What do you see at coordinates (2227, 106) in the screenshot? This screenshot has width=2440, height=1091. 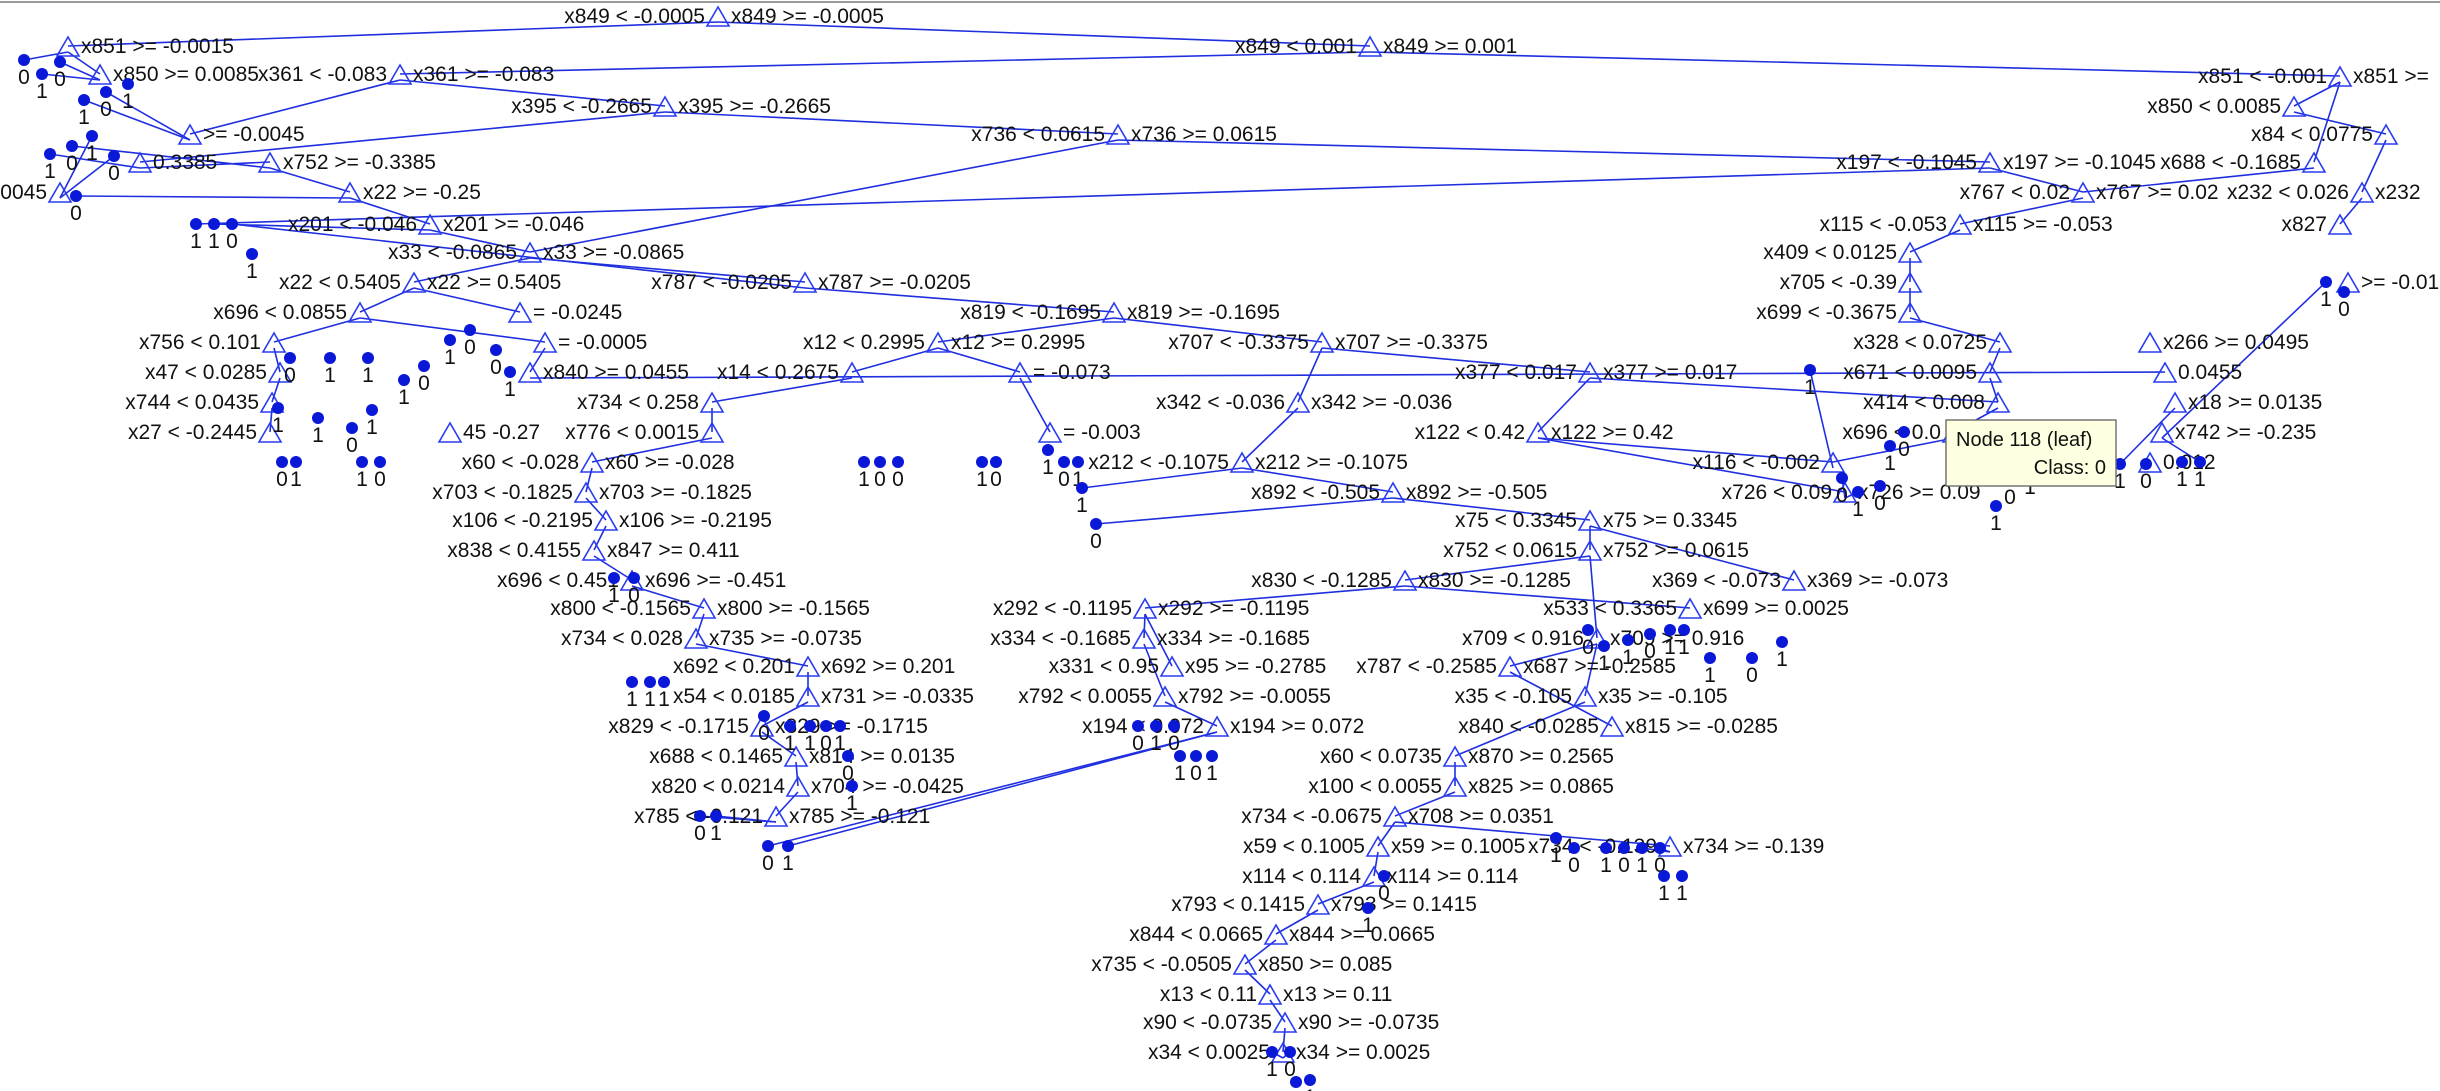 I see `tree-node: x850 < 0.0085` at bounding box center [2227, 106].